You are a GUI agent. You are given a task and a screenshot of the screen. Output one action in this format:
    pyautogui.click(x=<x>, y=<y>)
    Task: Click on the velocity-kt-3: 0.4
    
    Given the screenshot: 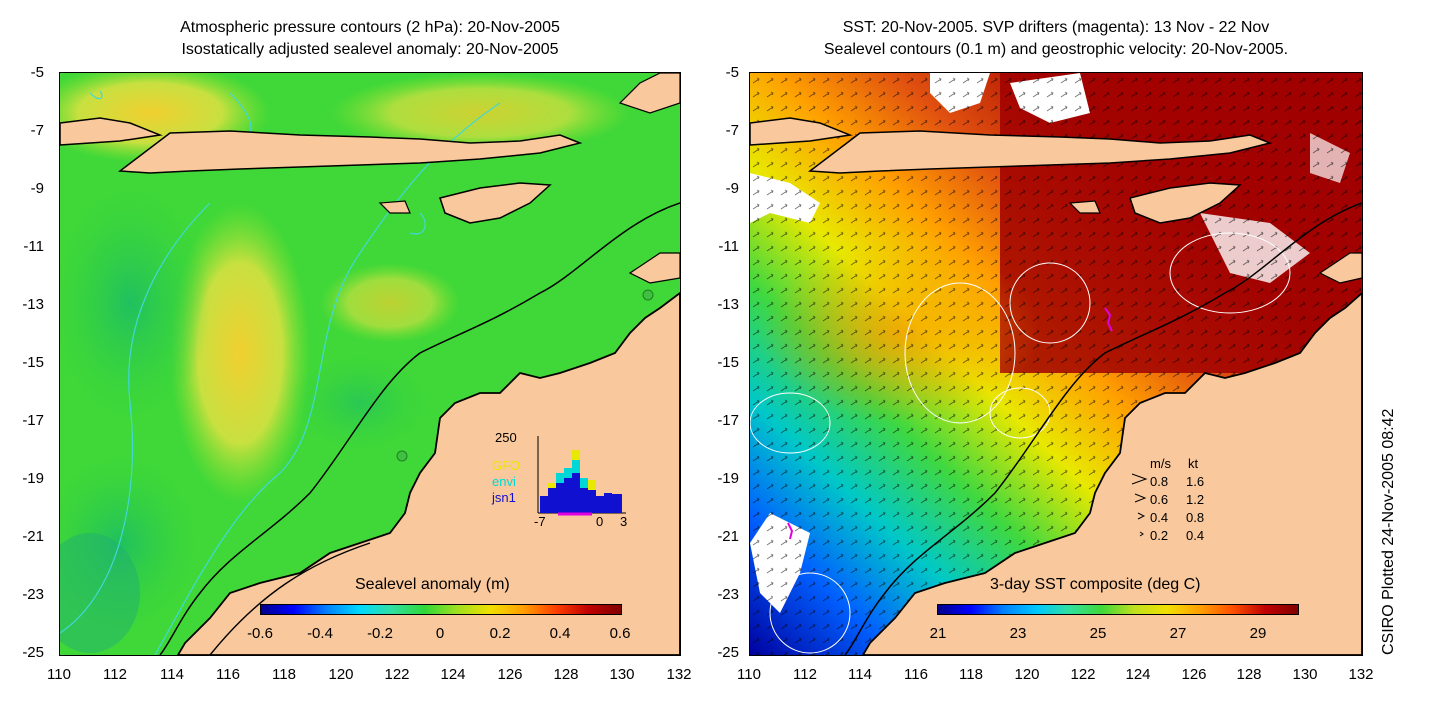 What is the action you would take?
    pyautogui.click(x=1195, y=535)
    